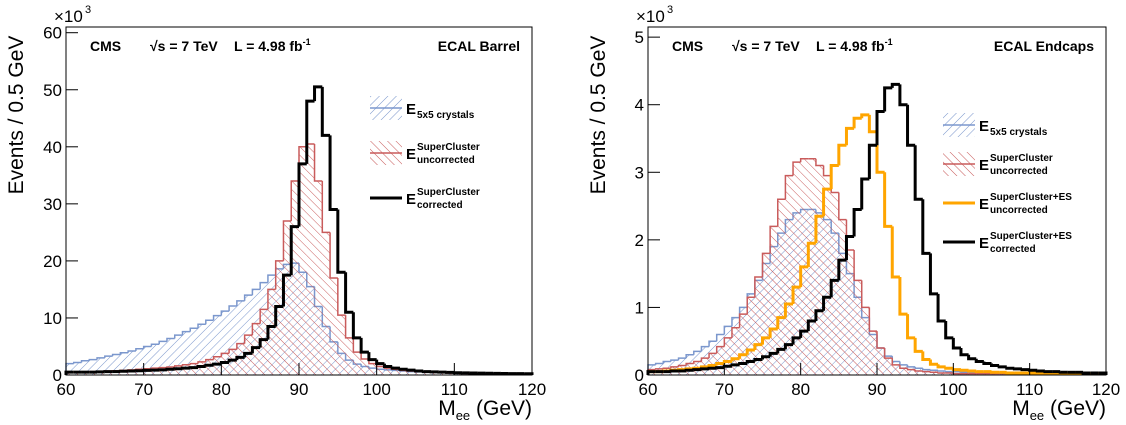 This screenshot has width=1126, height=425. Describe the element at coordinates (52, 204) in the screenshot. I see `y-tick-label: 30` at that location.